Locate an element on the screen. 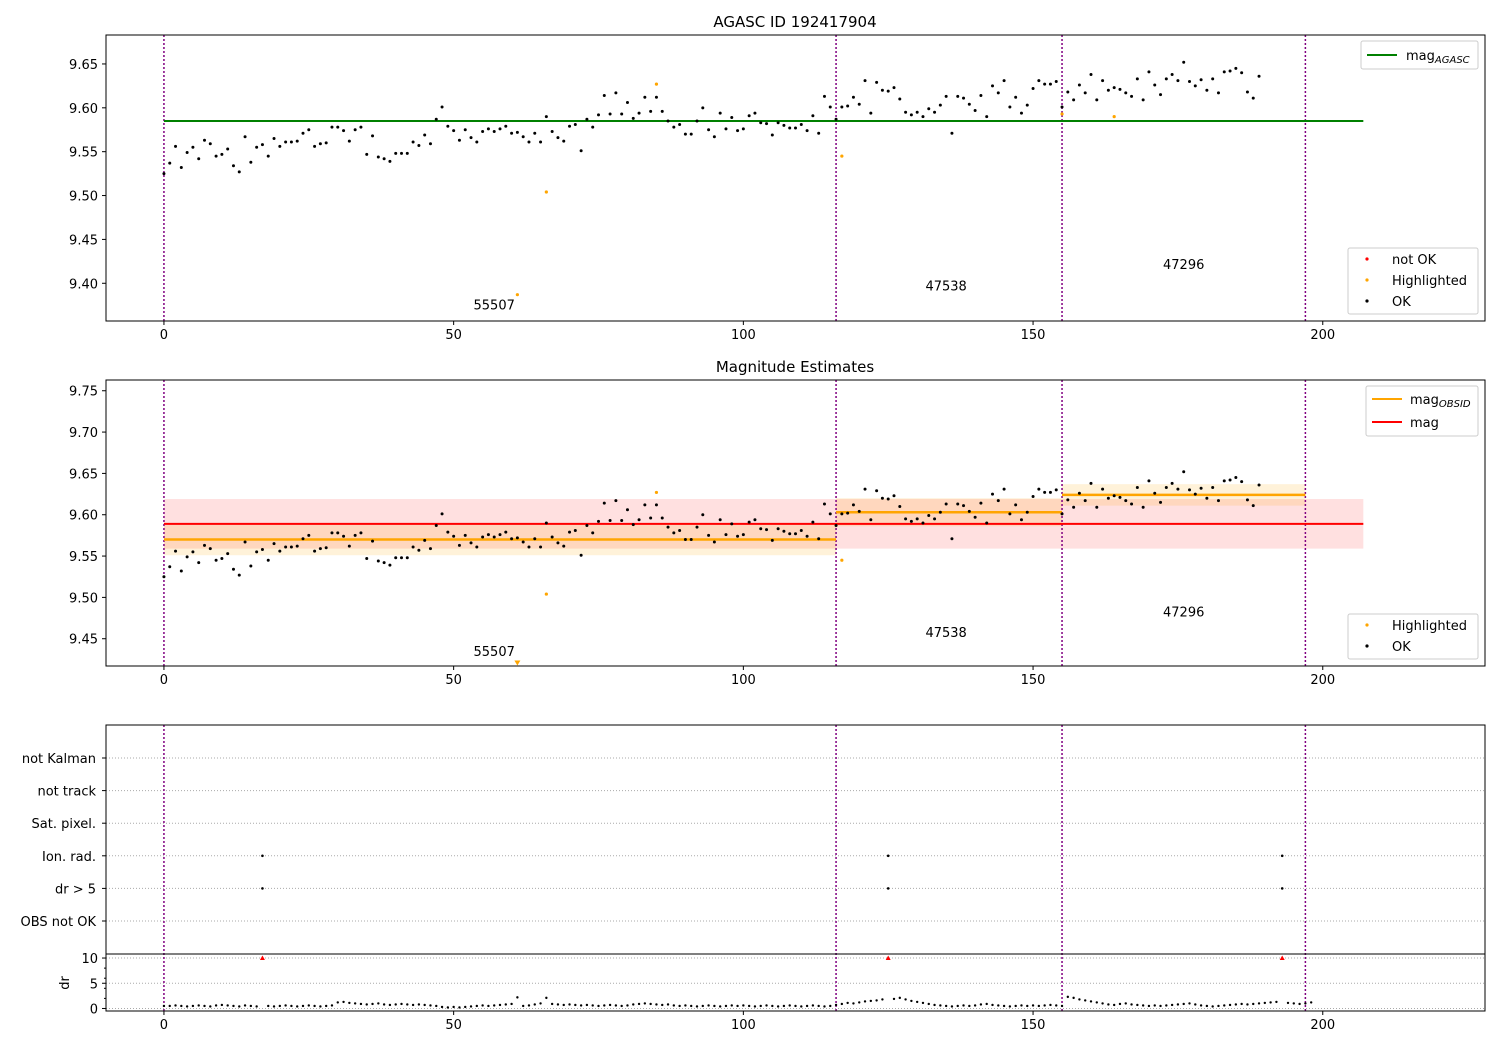 The height and width of the screenshot is (1050, 1500). y-tick-label: 9.55 is located at coordinates (83, 557).